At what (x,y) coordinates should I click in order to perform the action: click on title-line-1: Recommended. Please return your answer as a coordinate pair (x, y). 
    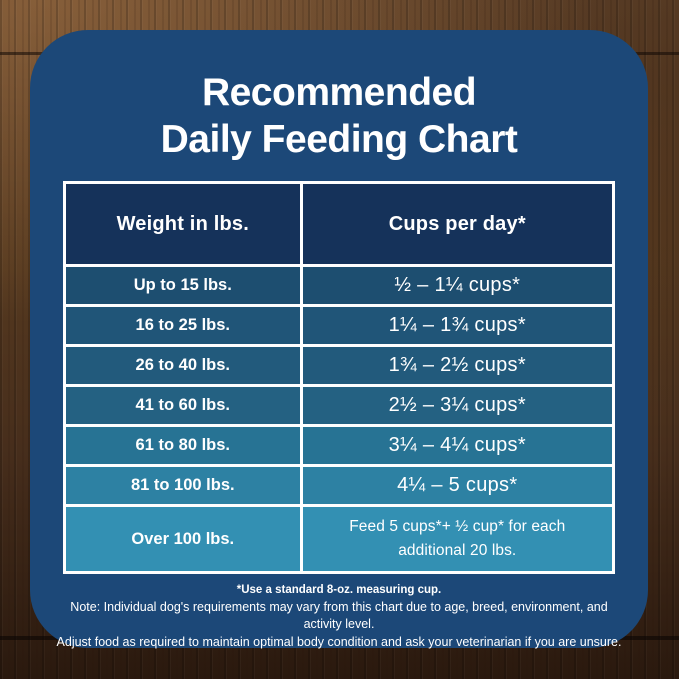
    Looking at the image, I should click on (339, 92).